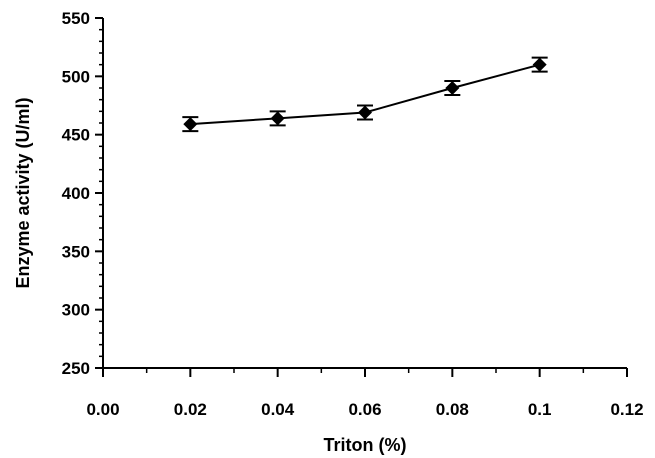  I want to click on x-tick-label: 0.12, so click(626, 409).